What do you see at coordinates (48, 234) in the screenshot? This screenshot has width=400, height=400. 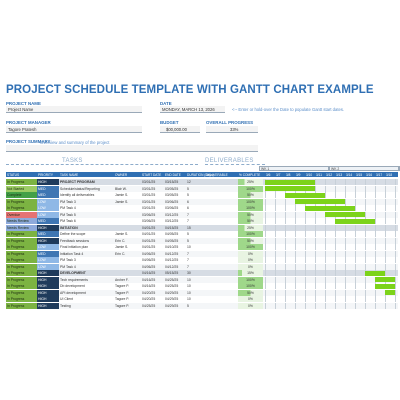 I see `priority-cell: MED` at bounding box center [48, 234].